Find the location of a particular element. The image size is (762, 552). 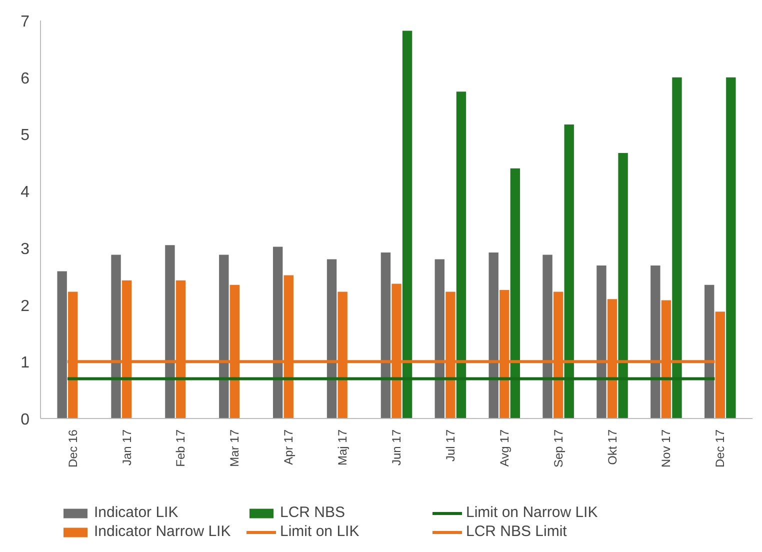

legend-label: LCR NBS Limit is located at coordinates (517, 531).